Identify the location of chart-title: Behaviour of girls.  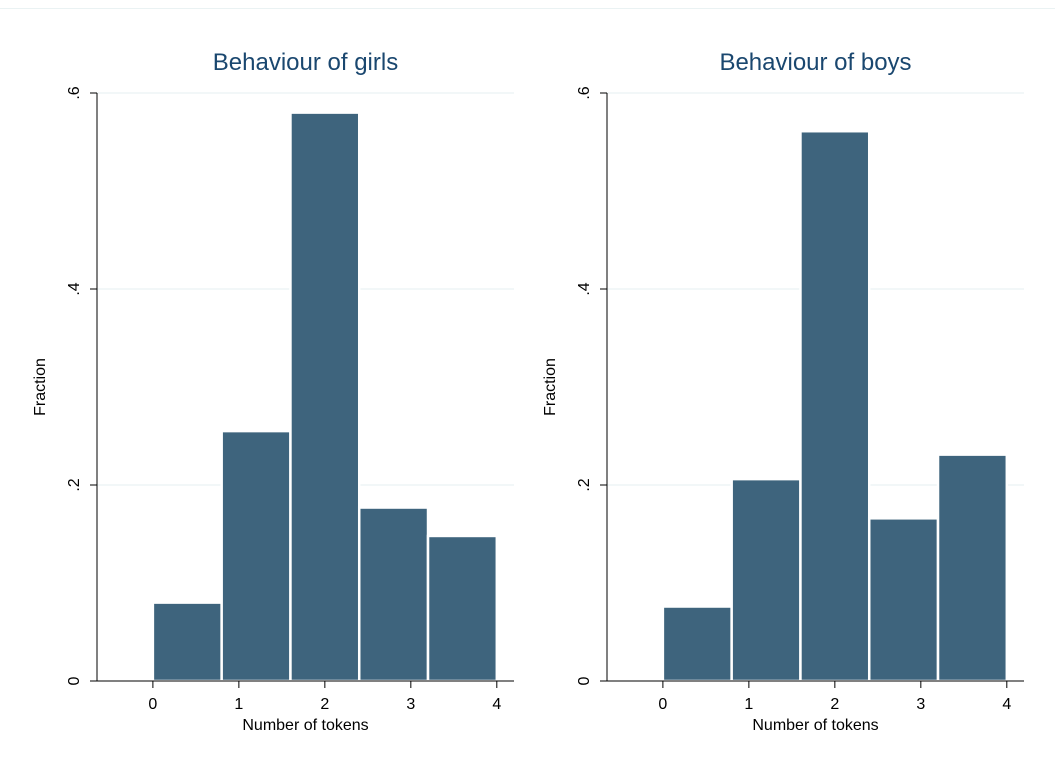
(305, 62).